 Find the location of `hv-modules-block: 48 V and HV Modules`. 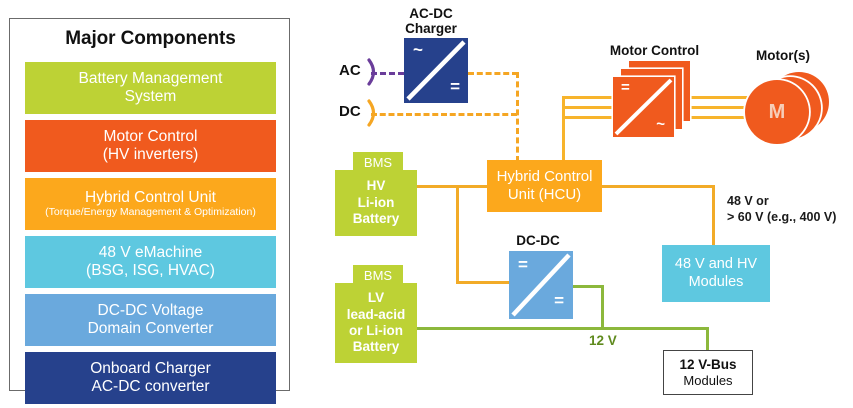

hv-modules-block: 48 V and HV Modules is located at coordinates (716, 273).